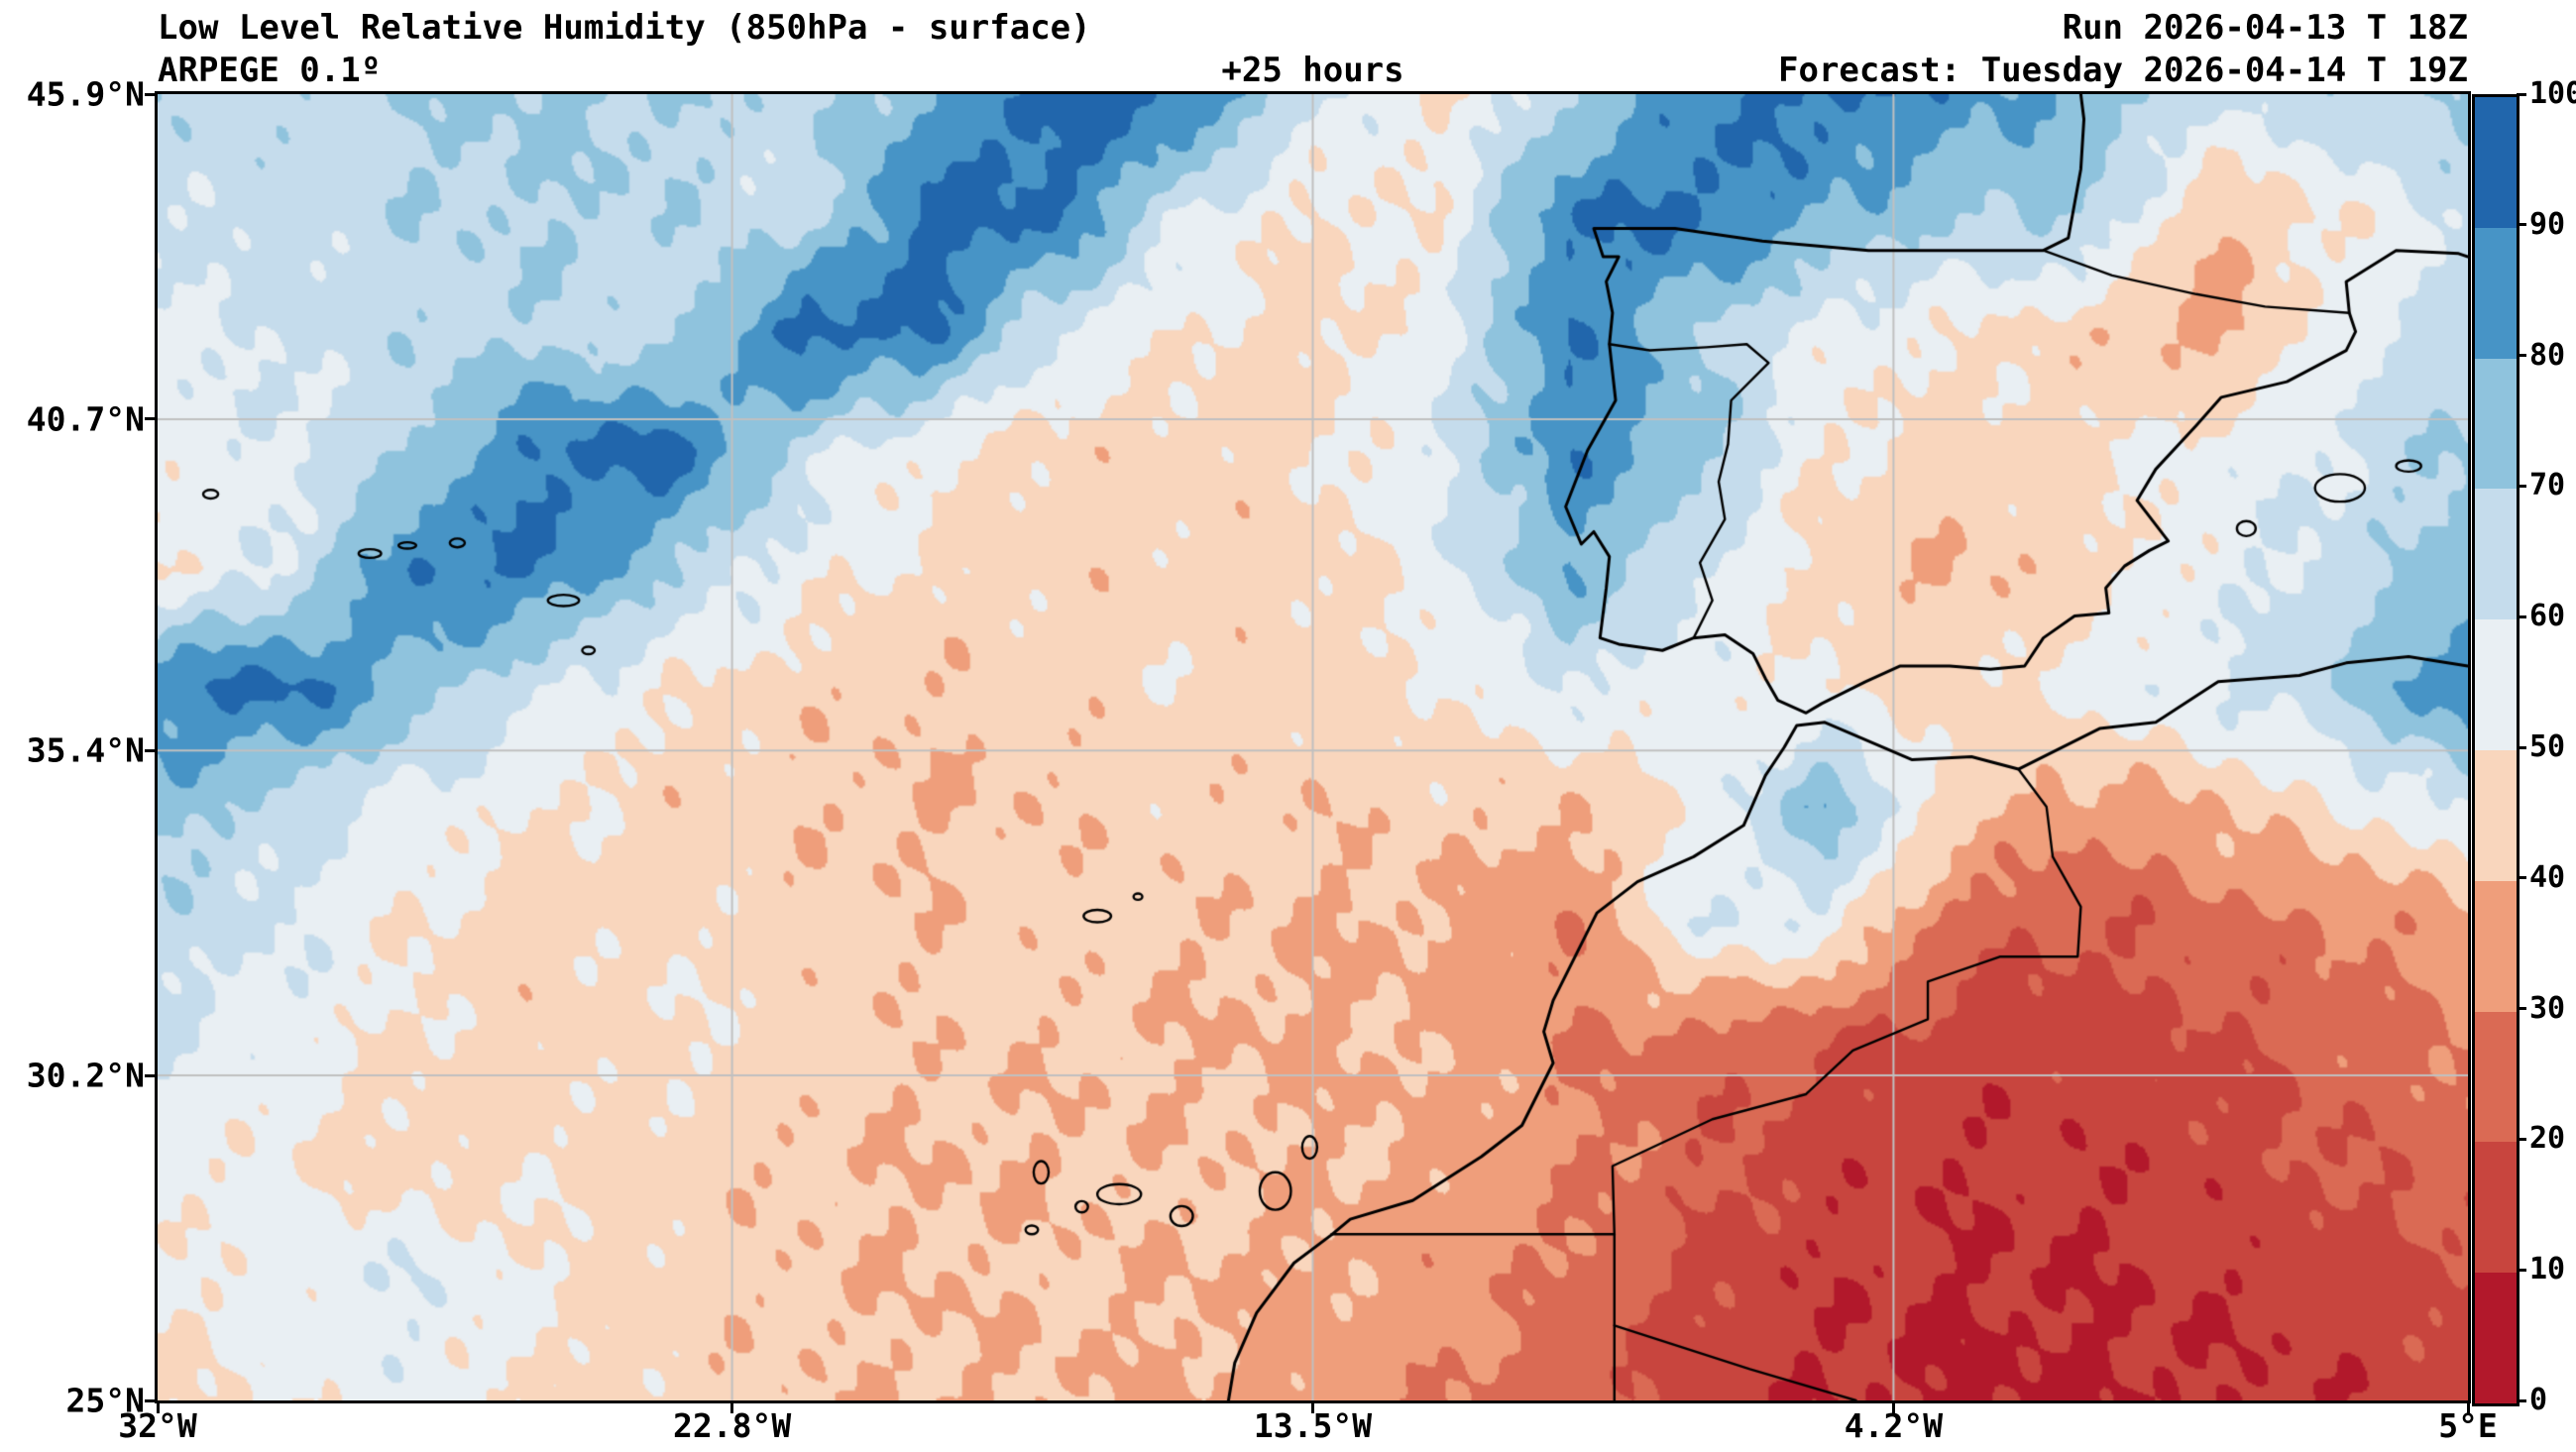 This screenshot has height=1452, width=2576. I want to click on y-tick-label: 25°N, so click(105, 1400).